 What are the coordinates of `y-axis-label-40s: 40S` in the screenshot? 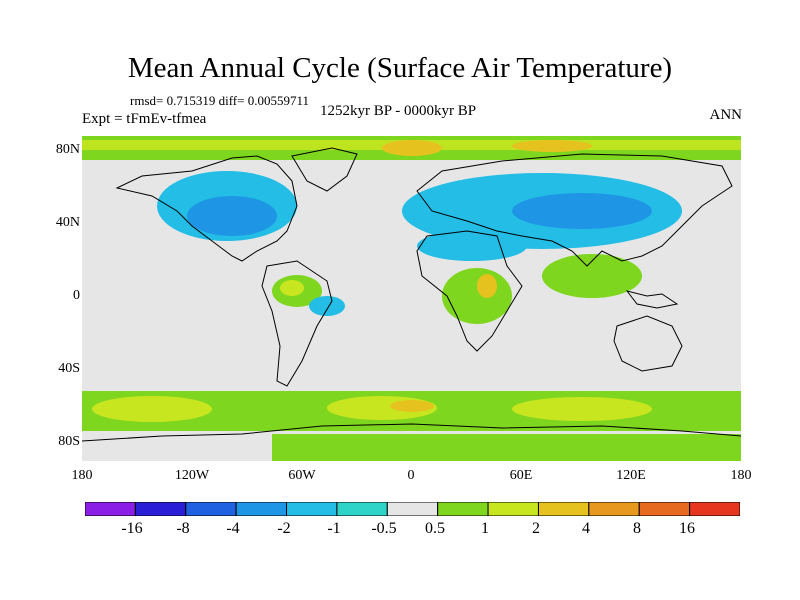 It's located at (69, 368).